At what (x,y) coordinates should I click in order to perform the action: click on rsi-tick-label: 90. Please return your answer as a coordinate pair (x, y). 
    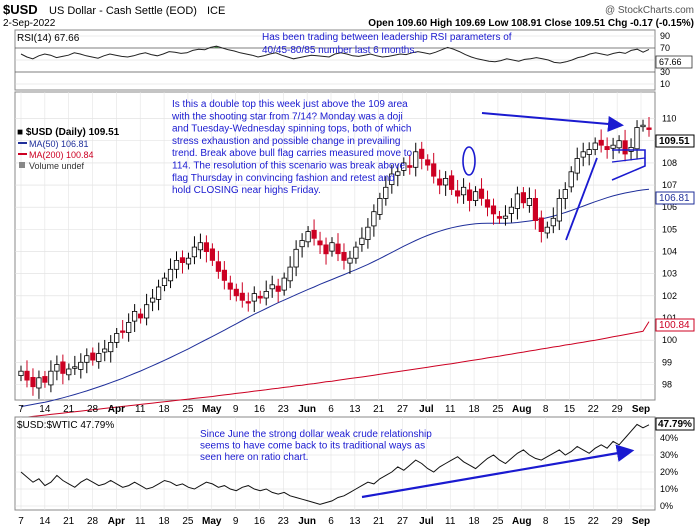
    Looking at the image, I should click on (665, 36).